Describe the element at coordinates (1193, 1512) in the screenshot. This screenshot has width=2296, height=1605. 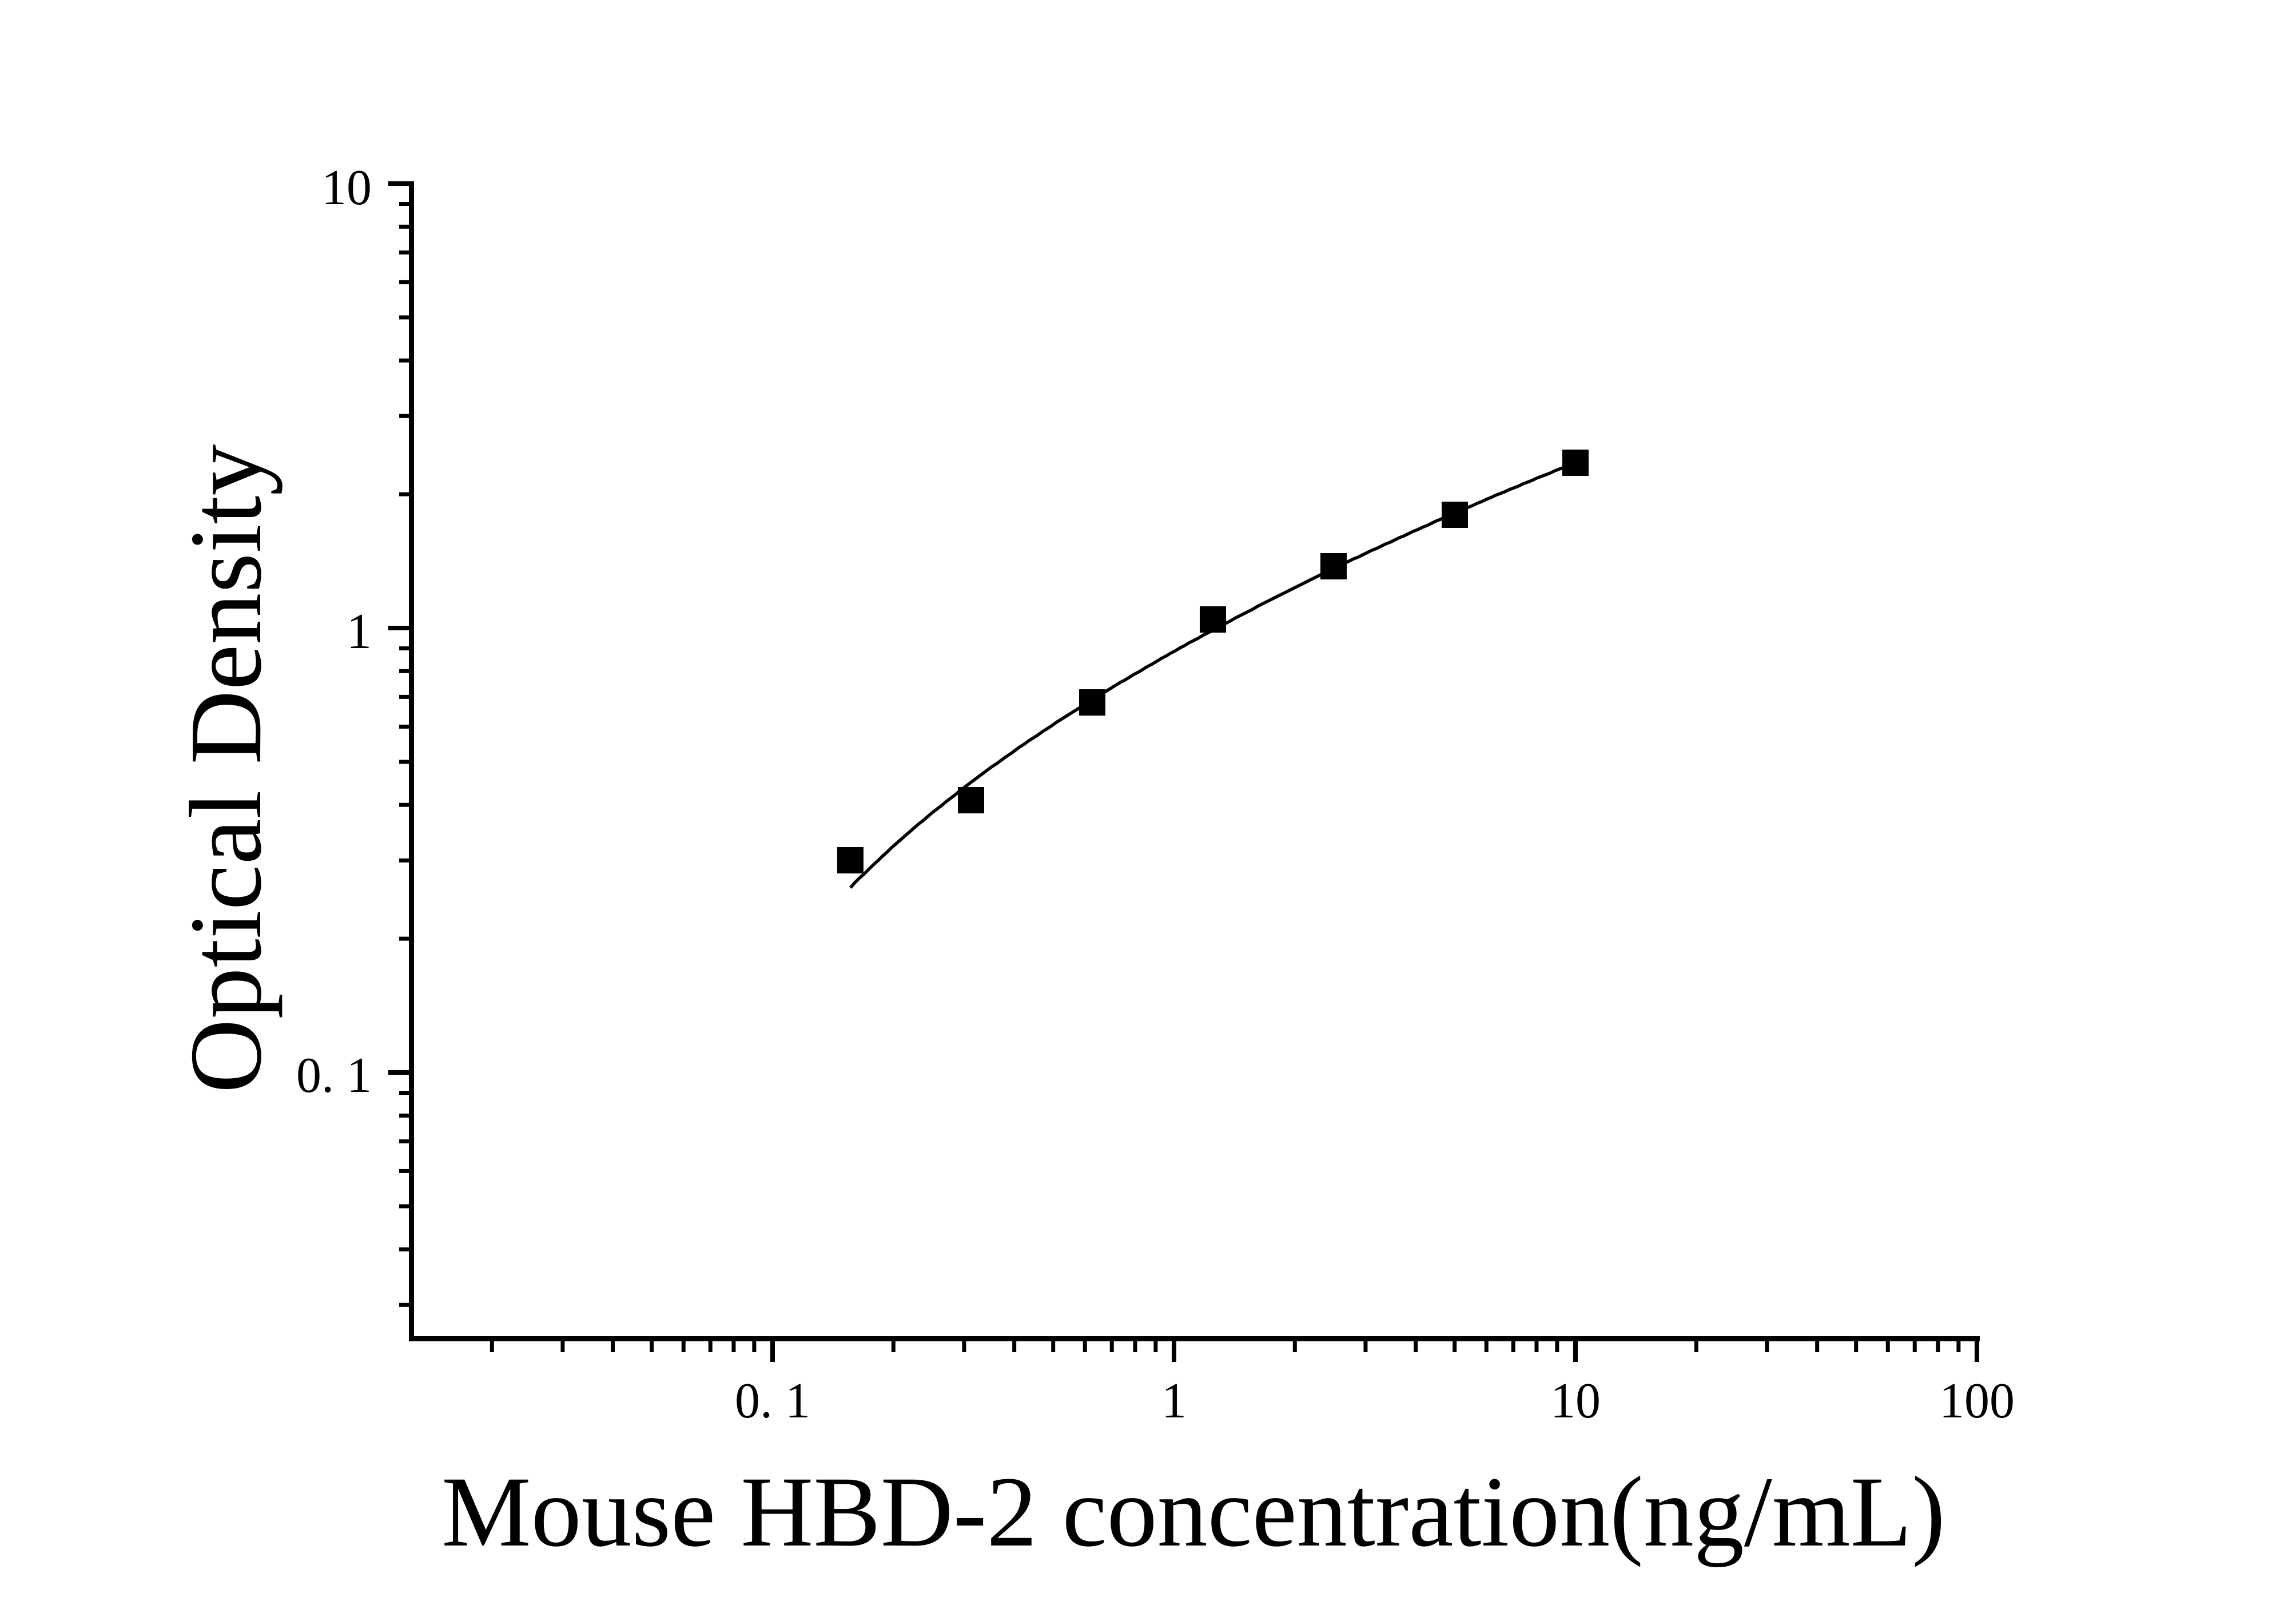
I see `svg-text:Mouse HBD-2 concentration(ng/m: Mouse HBD-2 concentration(ng/mL)` at that location.